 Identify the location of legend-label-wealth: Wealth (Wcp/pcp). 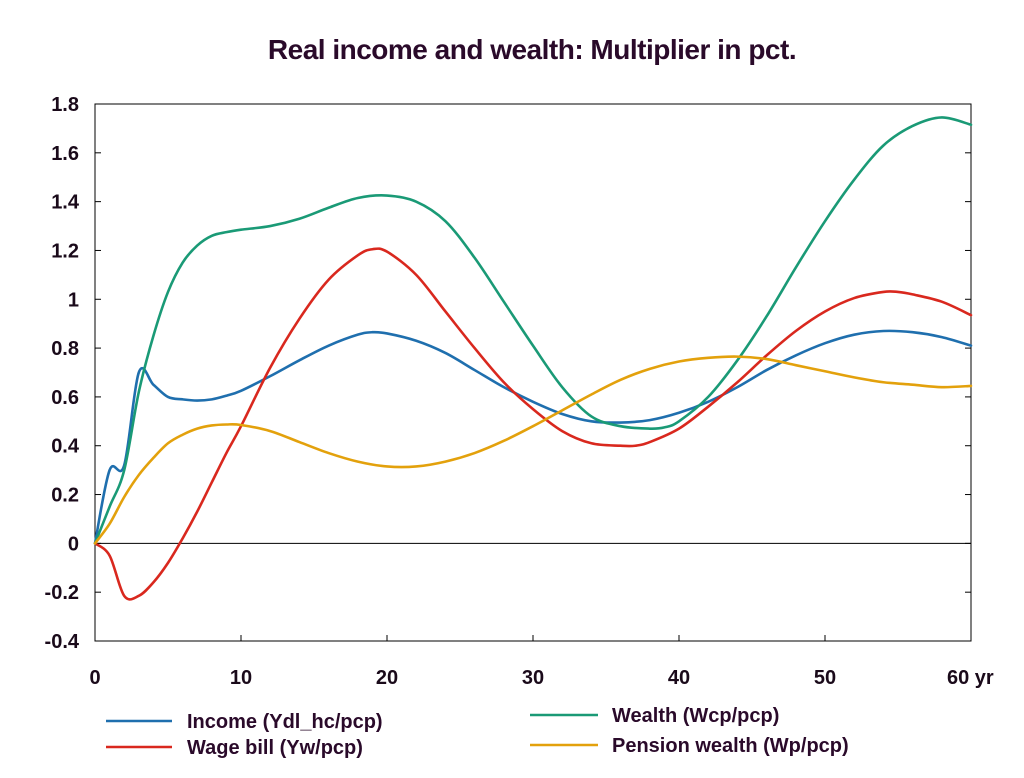
(695, 716).